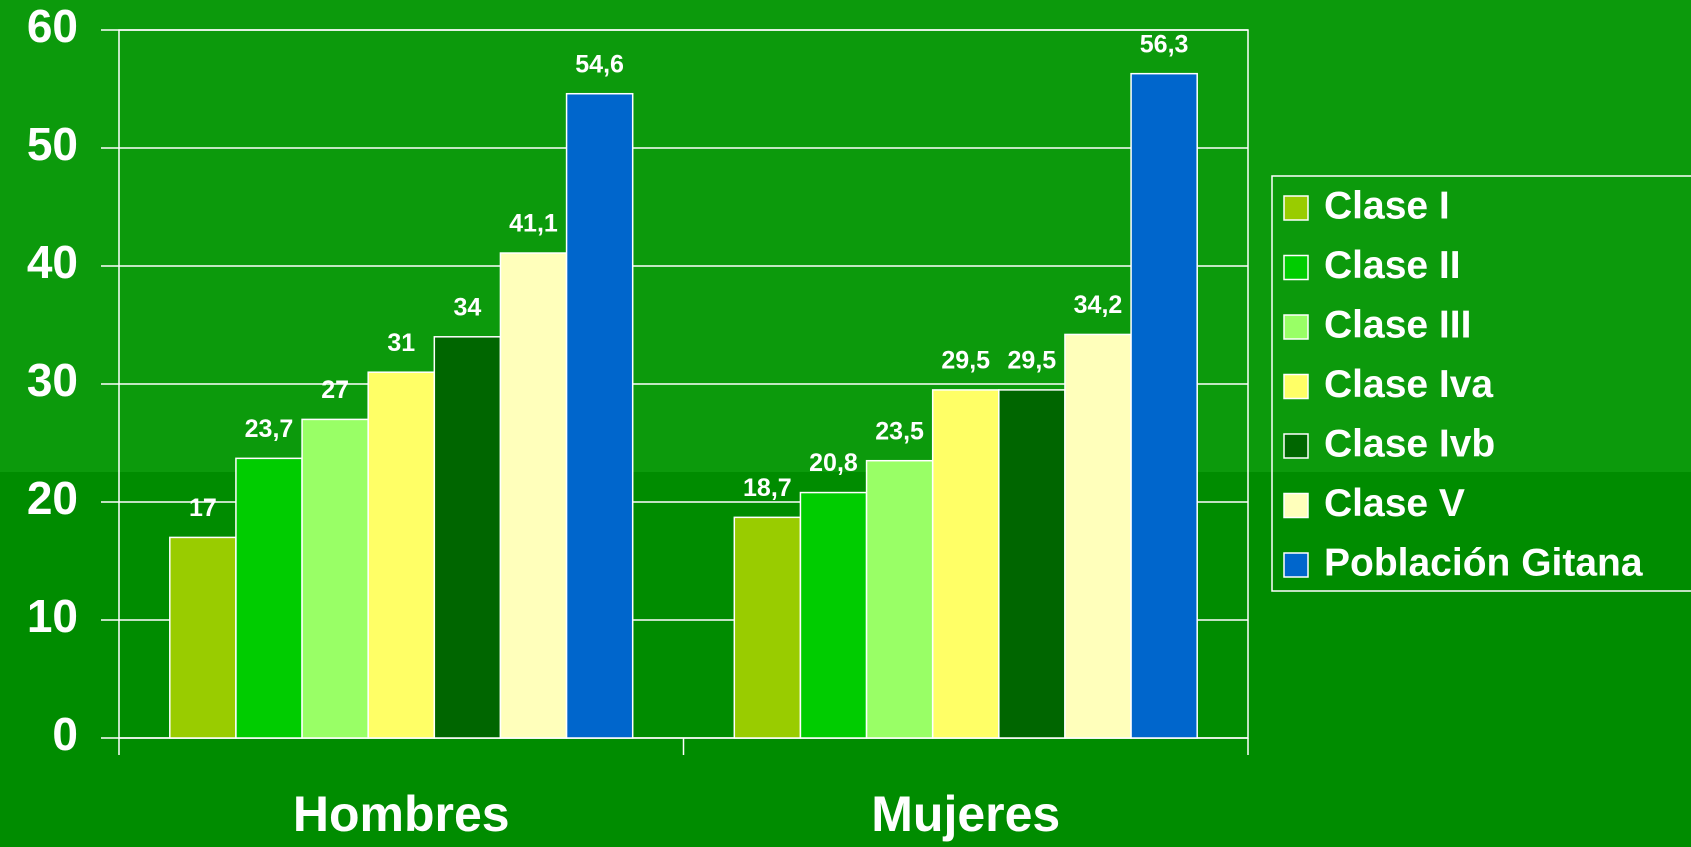  Describe the element at coordinates (1408, 384) in the screenshot. I see `legend-label: Clase Iva` at that location.